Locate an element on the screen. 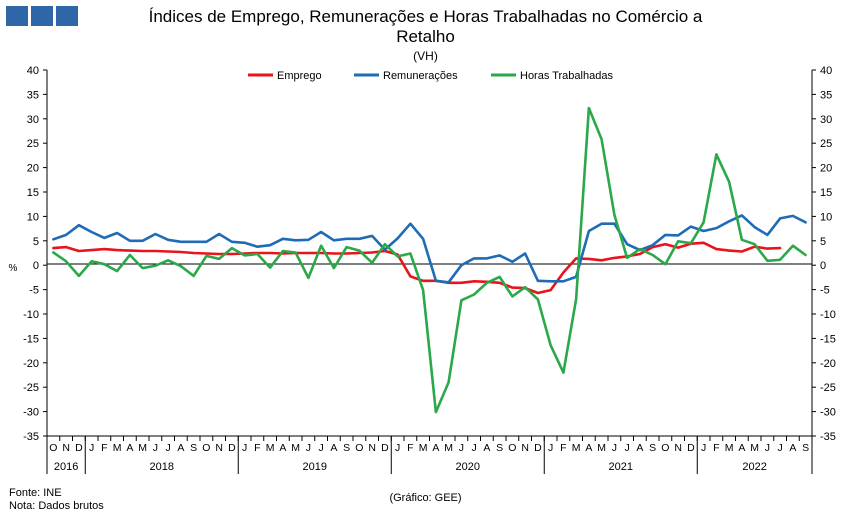  year-label: 2022 is located at coordinates (754, 467).